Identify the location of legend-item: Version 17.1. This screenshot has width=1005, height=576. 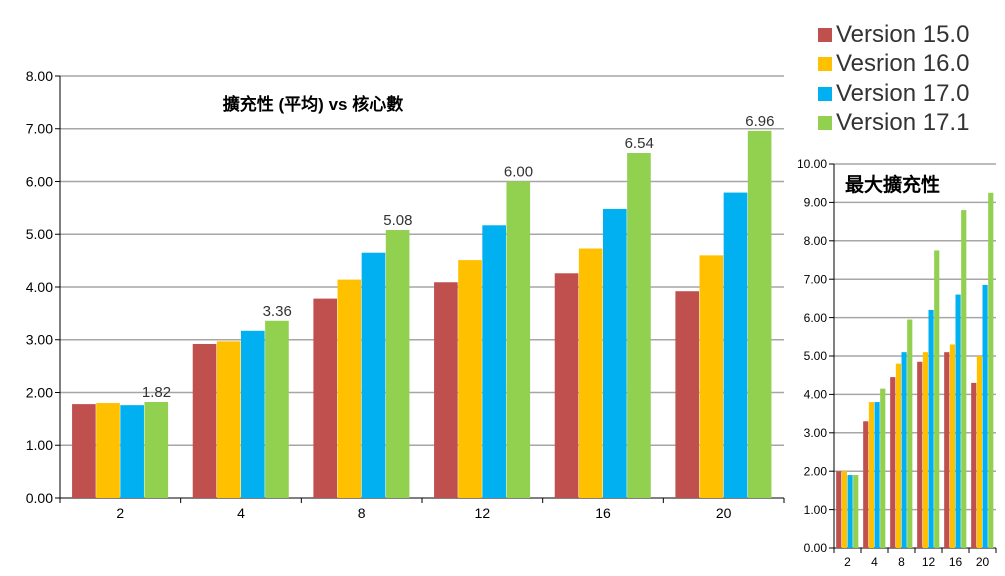
(893, 124).